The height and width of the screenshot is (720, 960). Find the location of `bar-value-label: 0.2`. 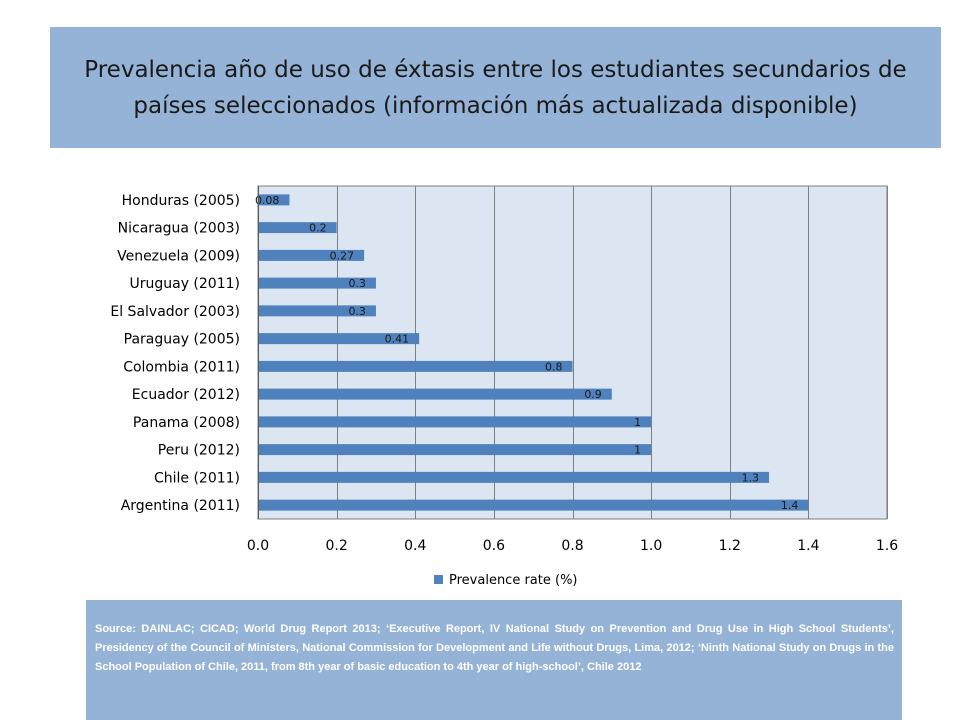

bar-value-label: 0.2 is located at coordinates (318, 228).